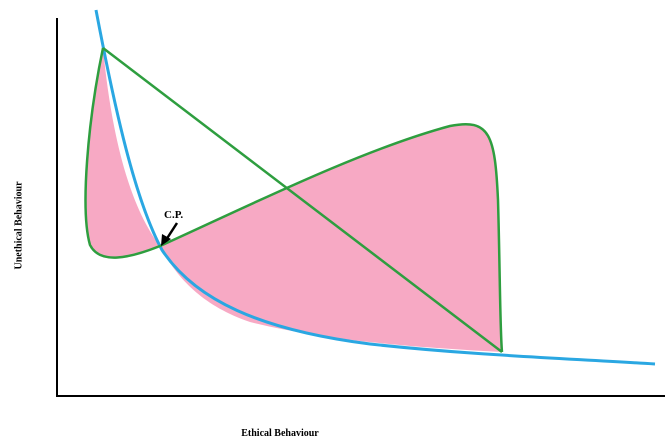  I want to click on y-axis-label-text: Unethical Behaviour, so click(19, 225).